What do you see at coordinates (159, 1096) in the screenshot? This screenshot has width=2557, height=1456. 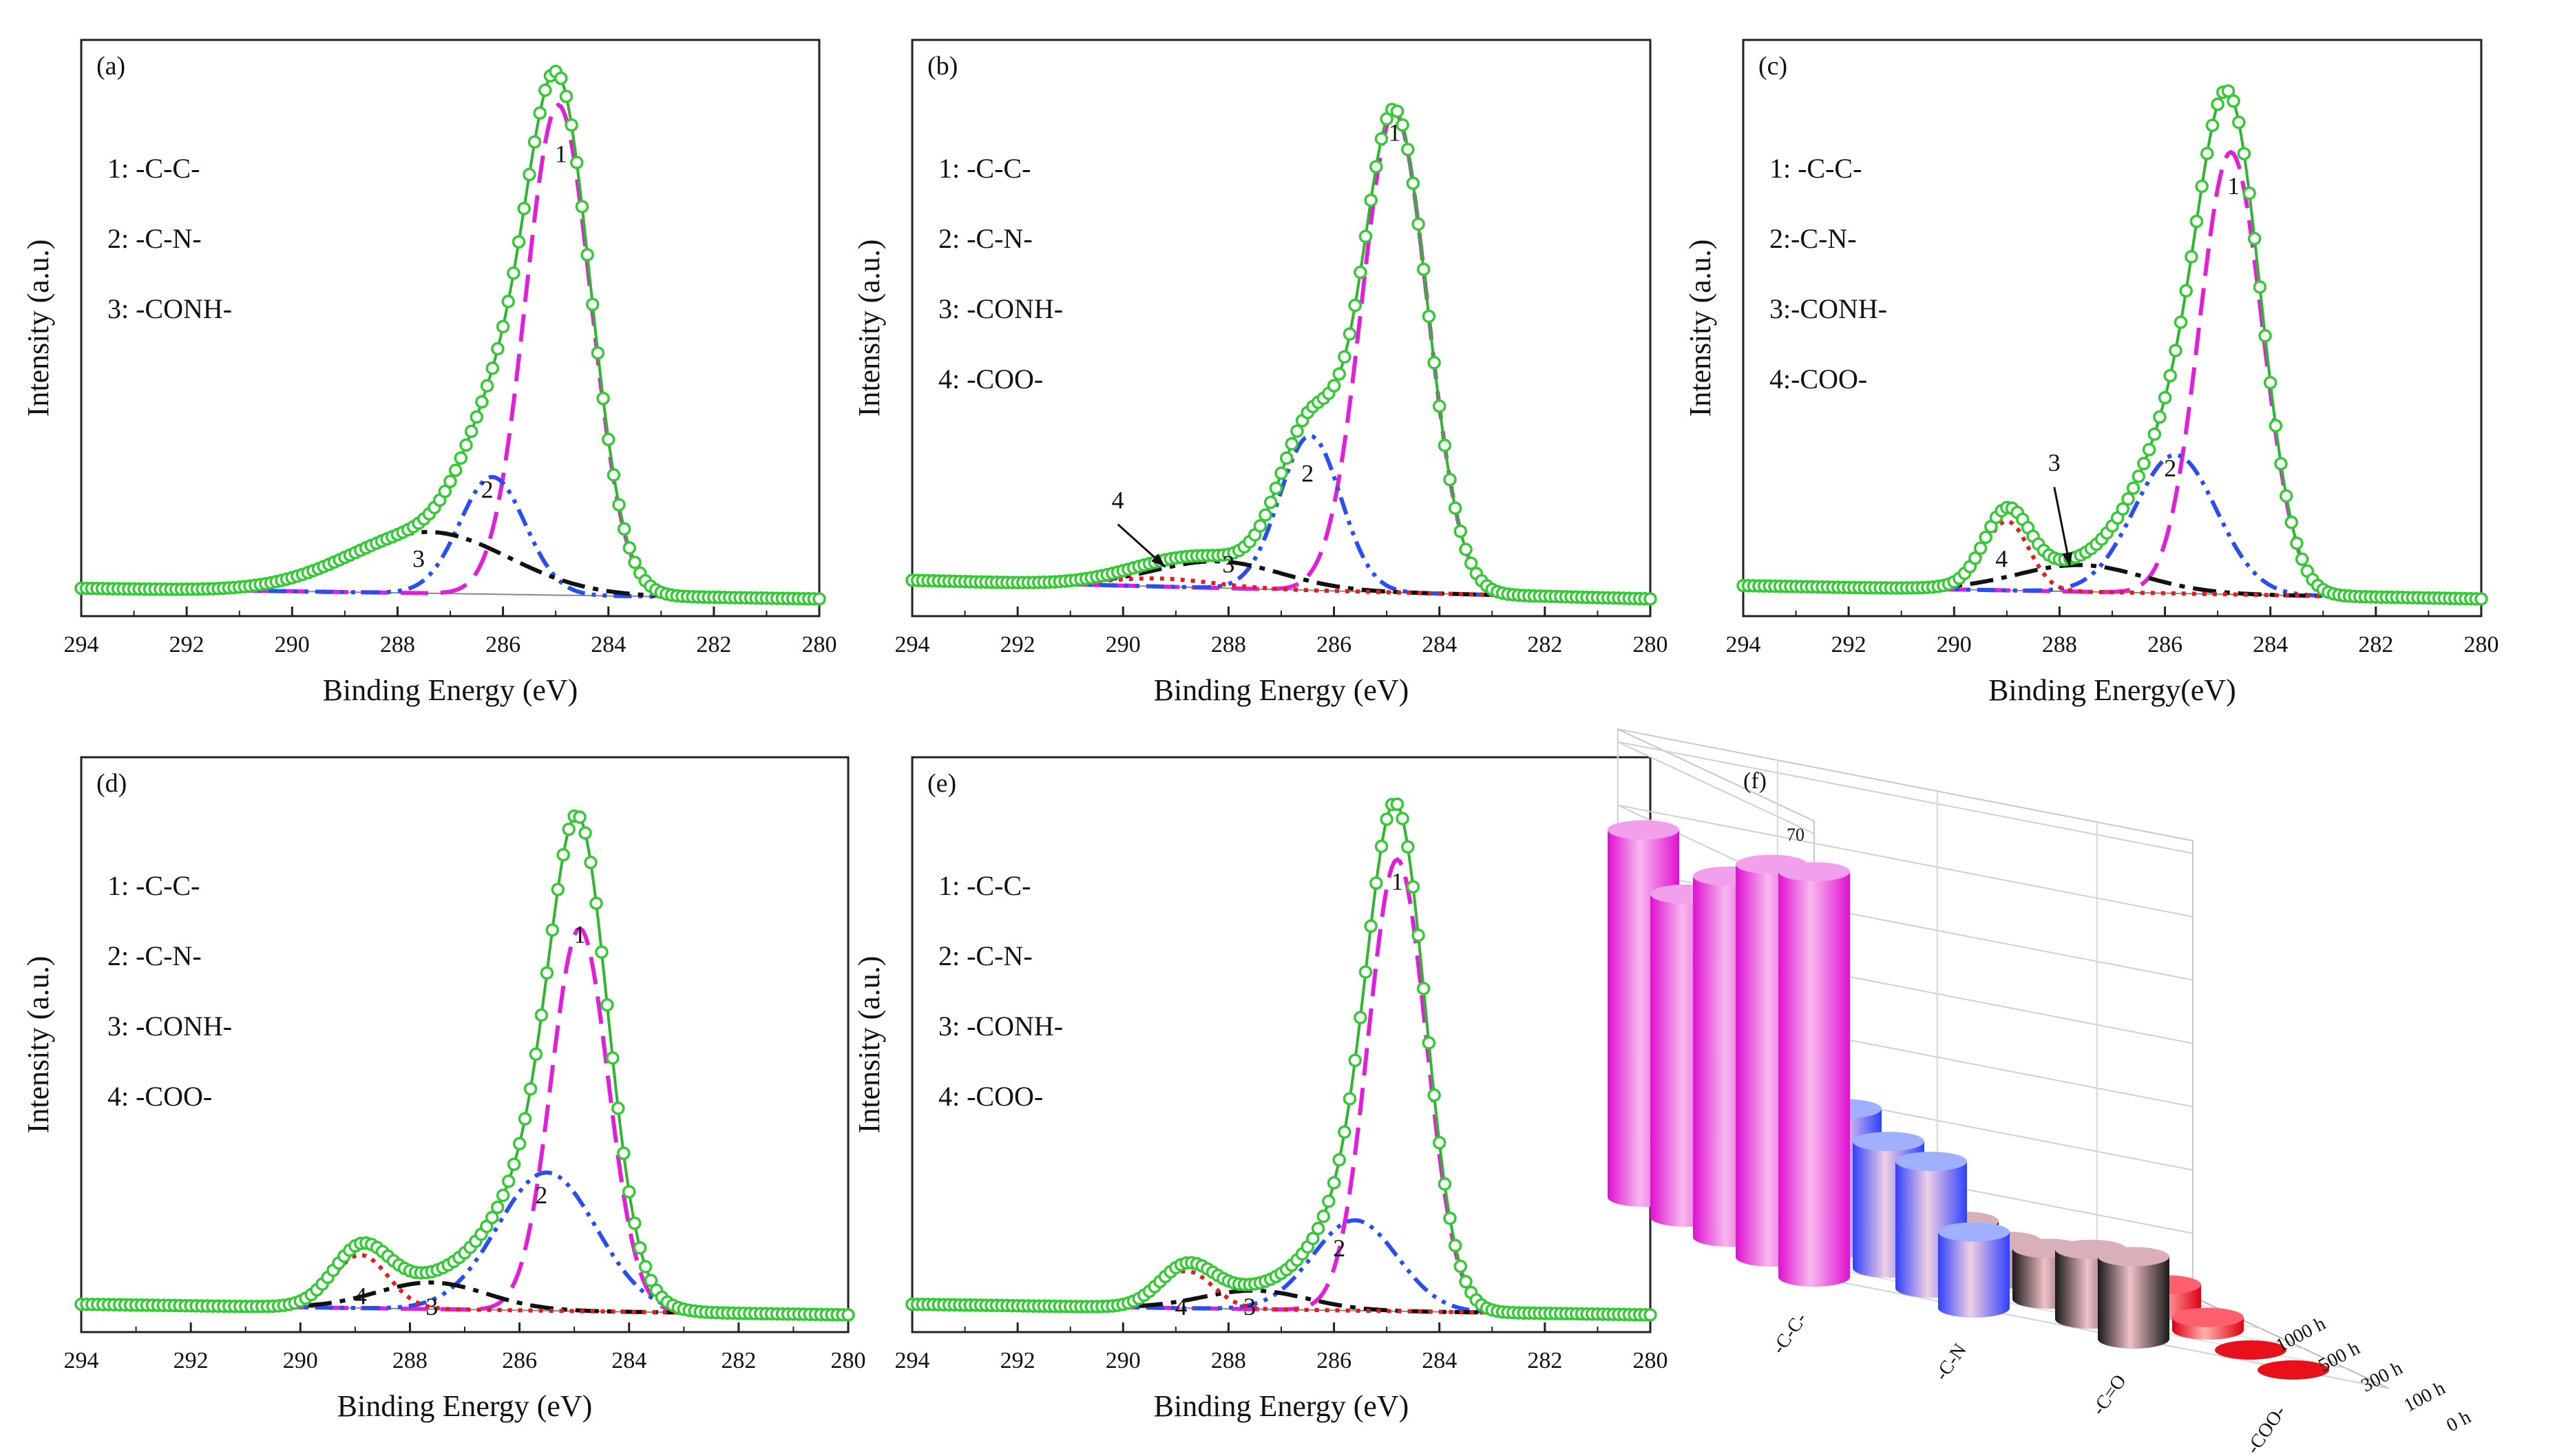 I see `legend-item: 4: -COO-` at bounding box center [159, 1096].